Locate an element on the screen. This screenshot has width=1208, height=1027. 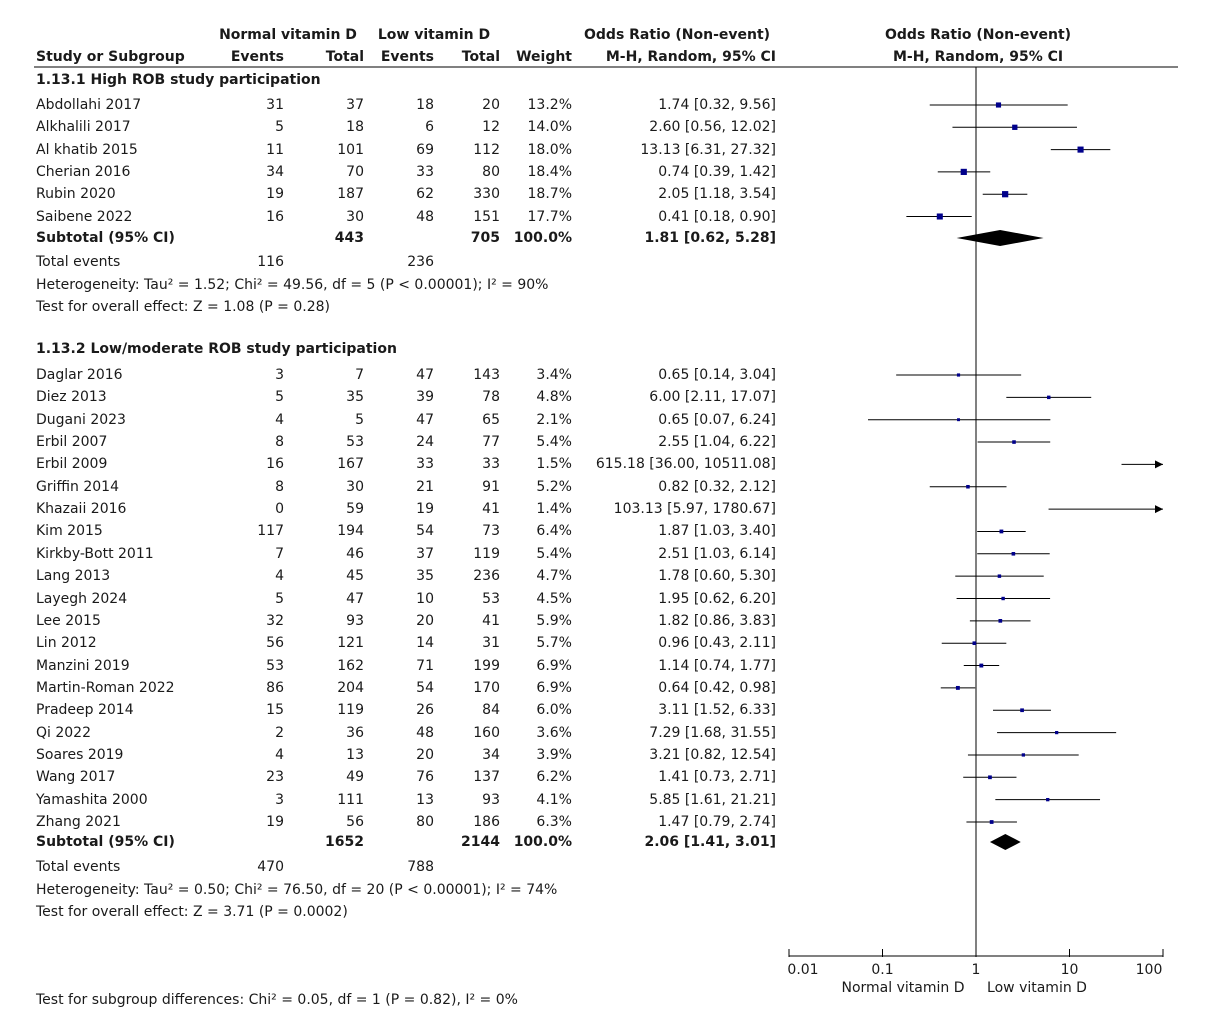
weight-cell: 4.8% is located at coordinates (554, 397).